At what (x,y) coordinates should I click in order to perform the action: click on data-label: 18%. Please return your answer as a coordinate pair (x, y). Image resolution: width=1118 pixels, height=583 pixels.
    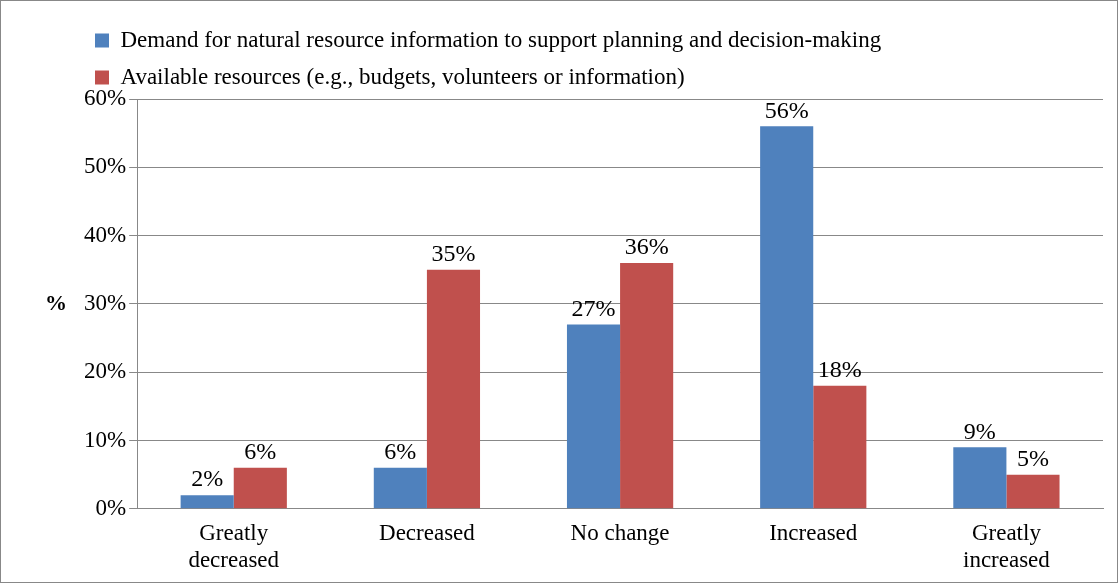
    Looking at the image, I should click on (839, 369).